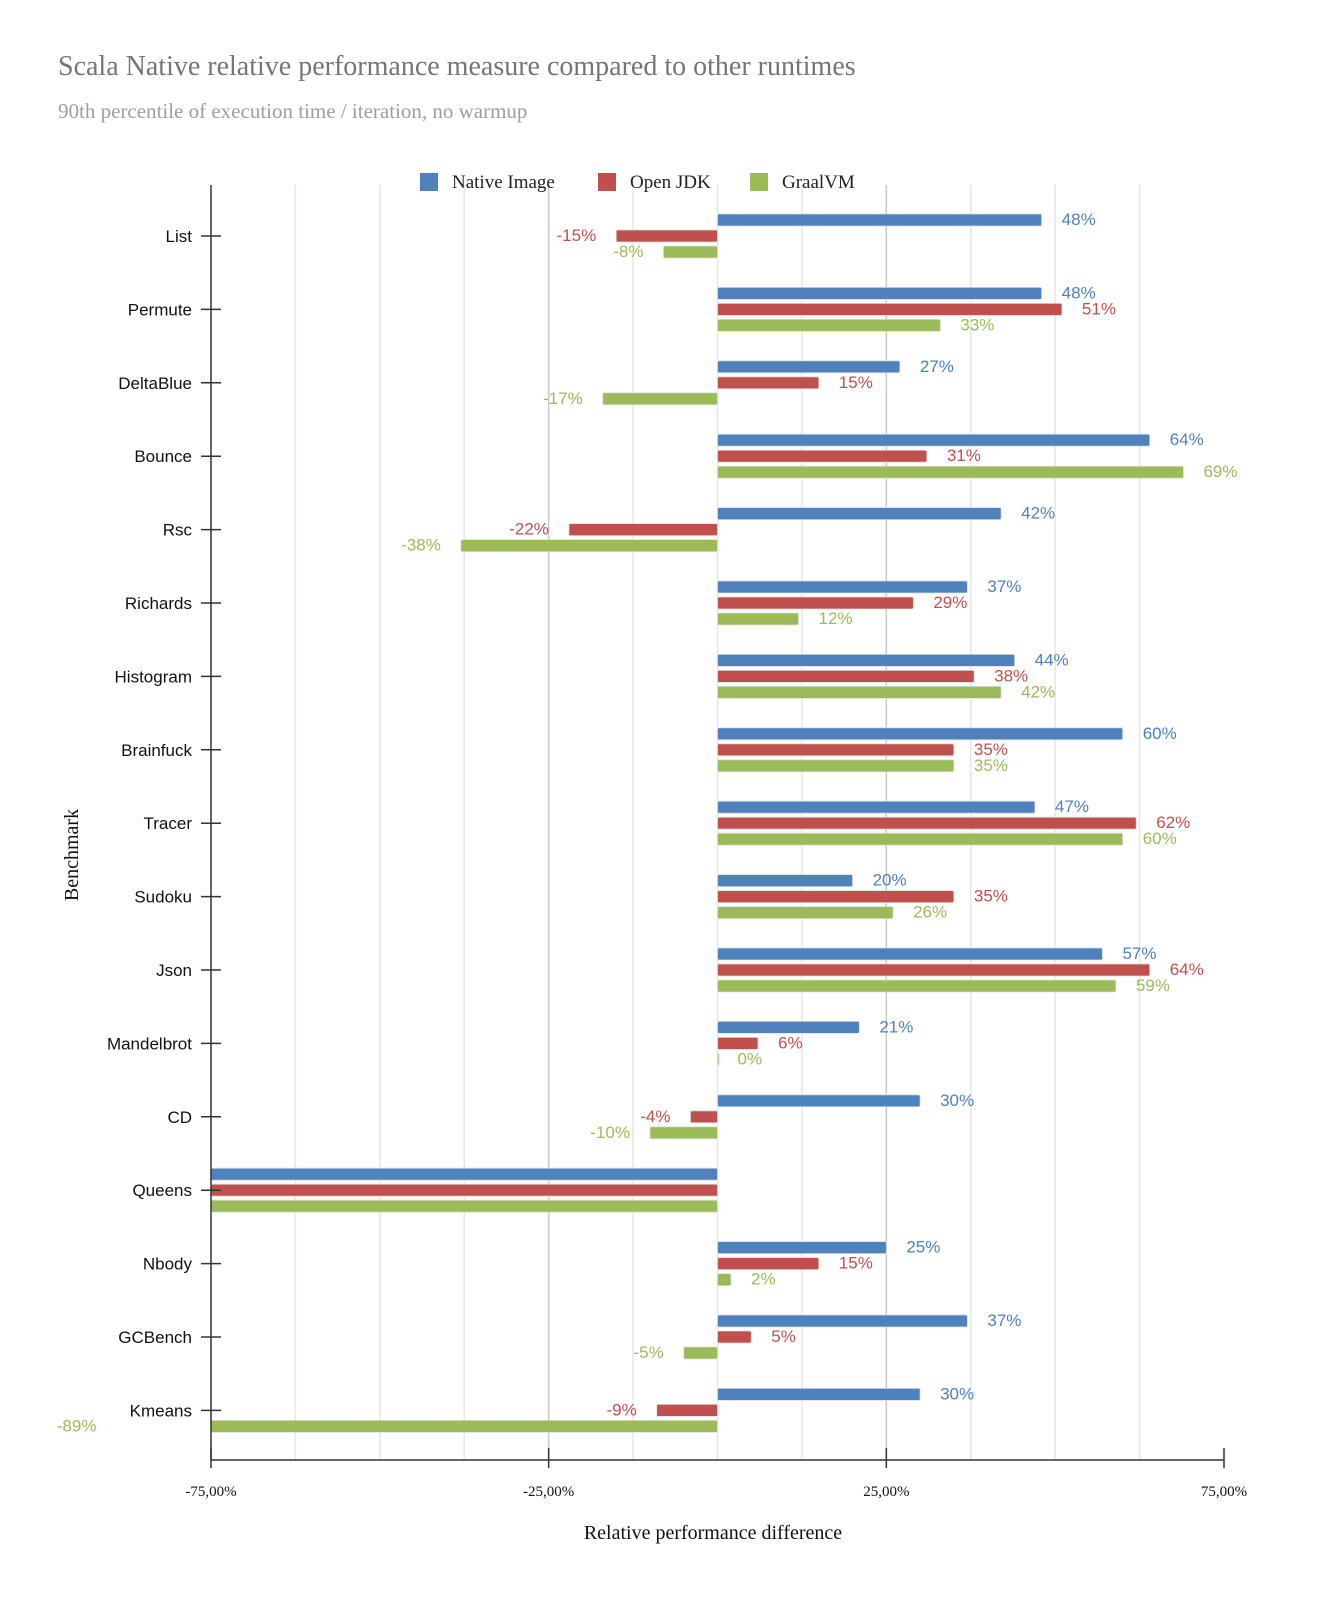 The width and height of the screenshot is (1318, 1600). What do you see at coordinates (1099, 308) in the screenshot?
I see `data-label: 51%` at bounding box center [1099, 308].